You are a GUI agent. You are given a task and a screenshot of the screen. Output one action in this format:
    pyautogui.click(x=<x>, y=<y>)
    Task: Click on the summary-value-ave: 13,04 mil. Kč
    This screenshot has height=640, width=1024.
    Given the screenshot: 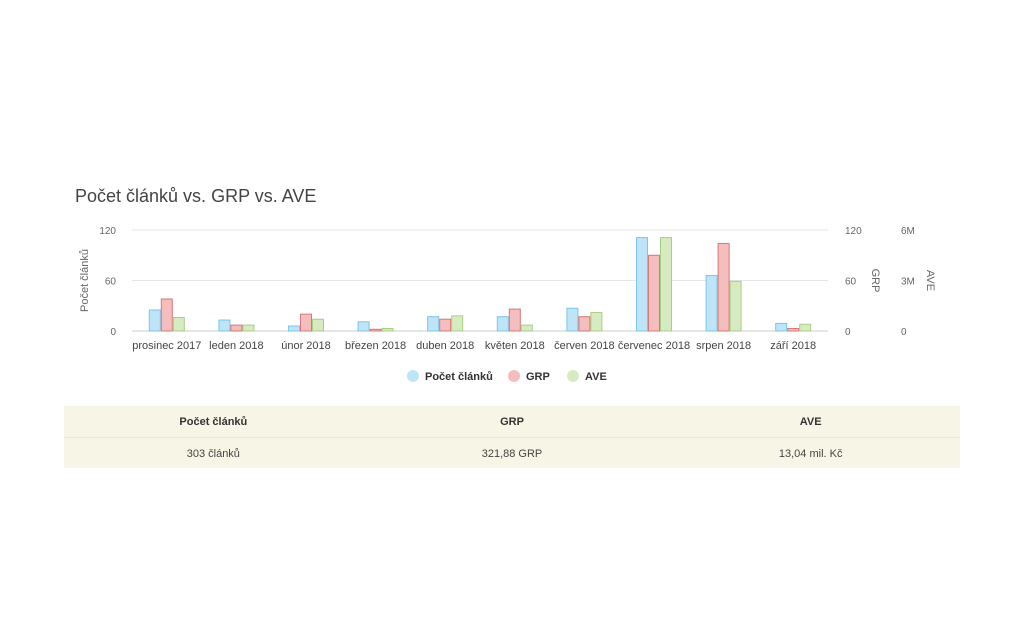 What is the action you would take?
    pyautogui.click(x=810, y=453)
    